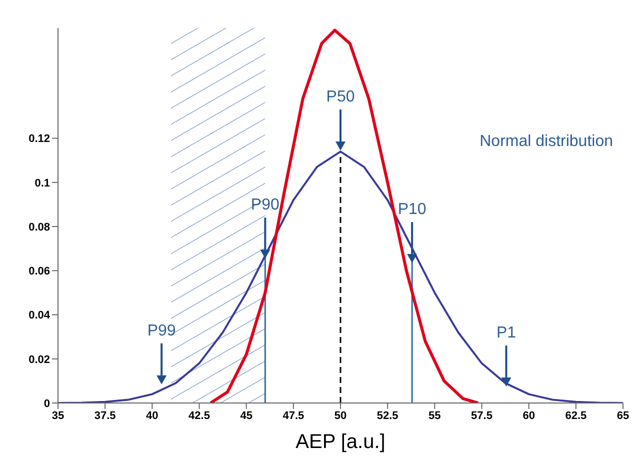  Describe the element at coordinates (341, 442) in the screenshot. I see `x-axis-title: AEP [a.u.]` at that location.